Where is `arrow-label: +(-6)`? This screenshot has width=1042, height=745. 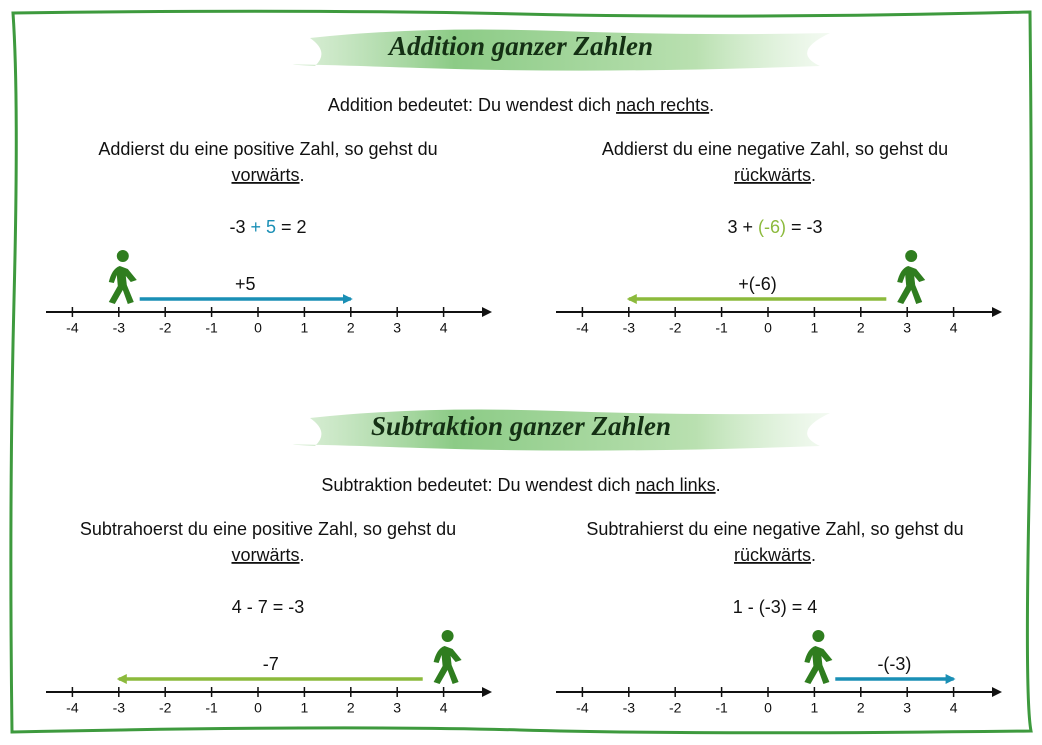
arrow-label: +(-6) is located at coordinates (757, 284).